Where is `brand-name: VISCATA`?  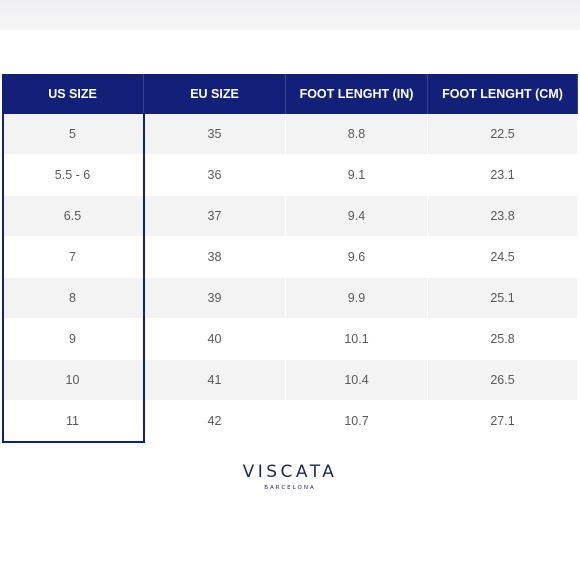 brand-name: VISCATA is located at coordinates (290, 472).